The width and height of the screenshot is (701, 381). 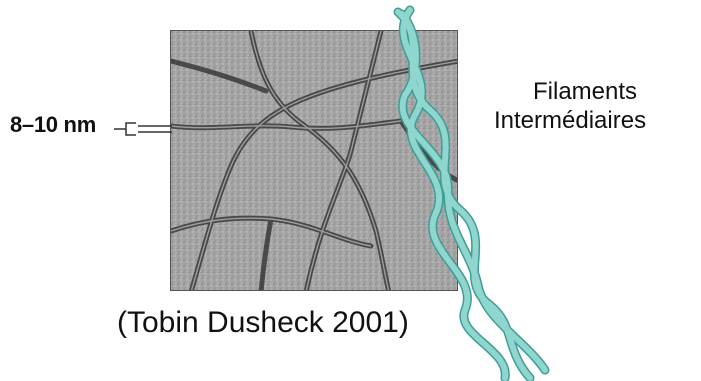 What do you see at coordinates (570, 120) in the screenshot?
I see `filament-label-line2: Intermédiaires` at bounding box center [570, 120].